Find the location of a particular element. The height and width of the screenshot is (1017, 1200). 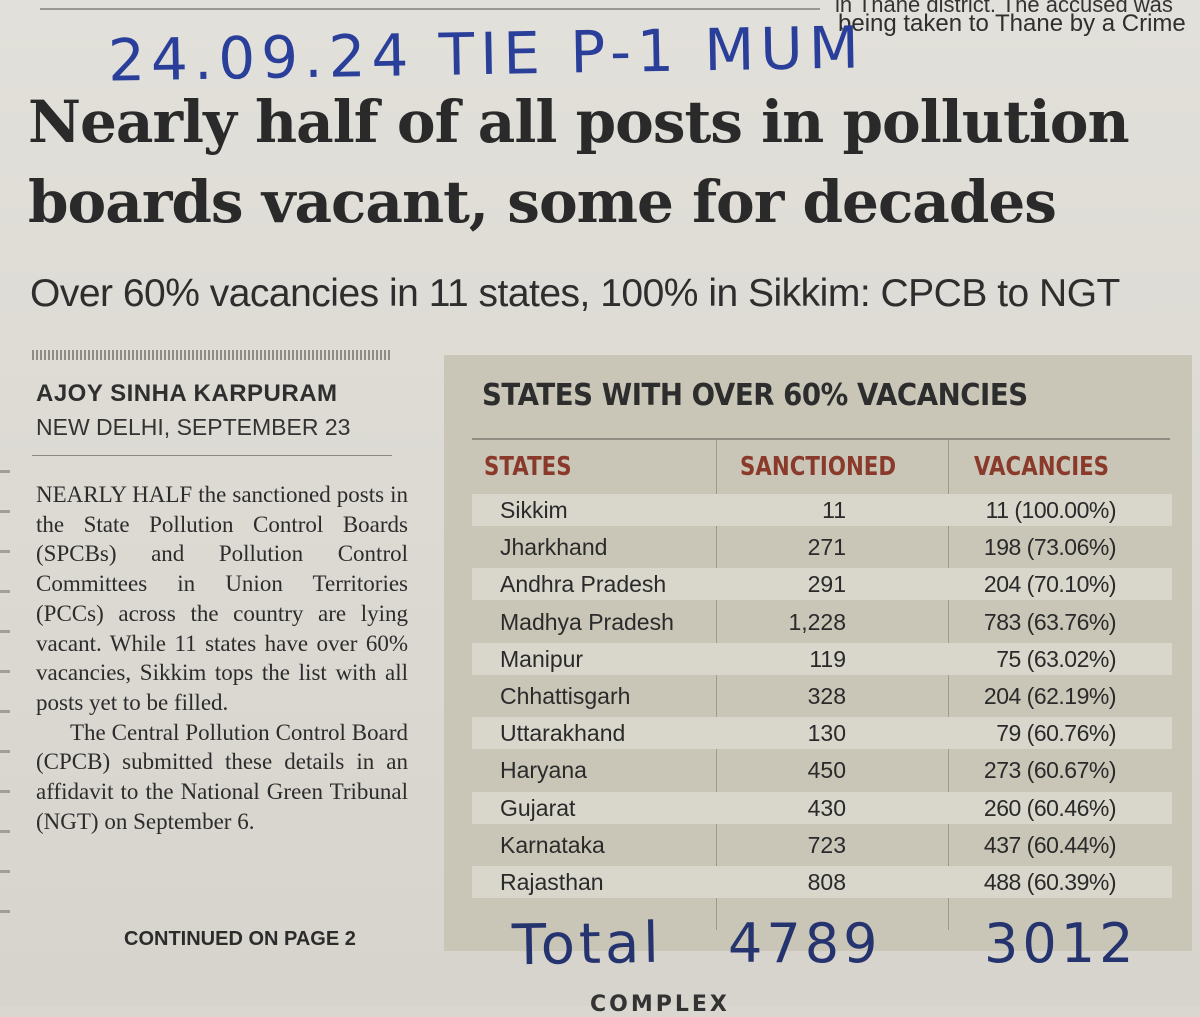

cell-state: Jharkhand is located at coordinates (554, 547).